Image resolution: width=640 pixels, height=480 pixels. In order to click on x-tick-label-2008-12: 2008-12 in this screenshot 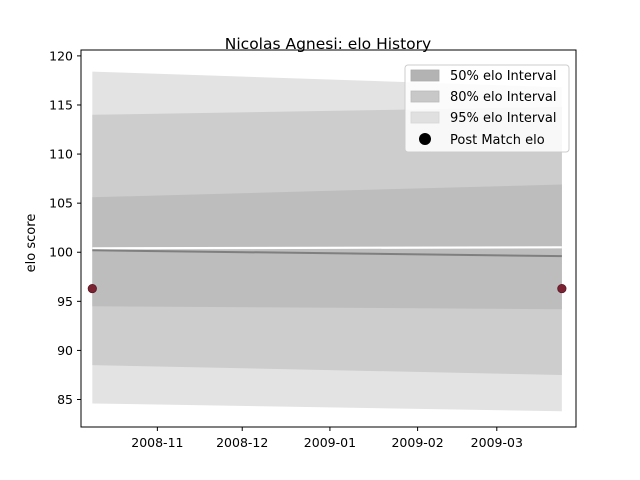, I will do `click(242, 442)`.